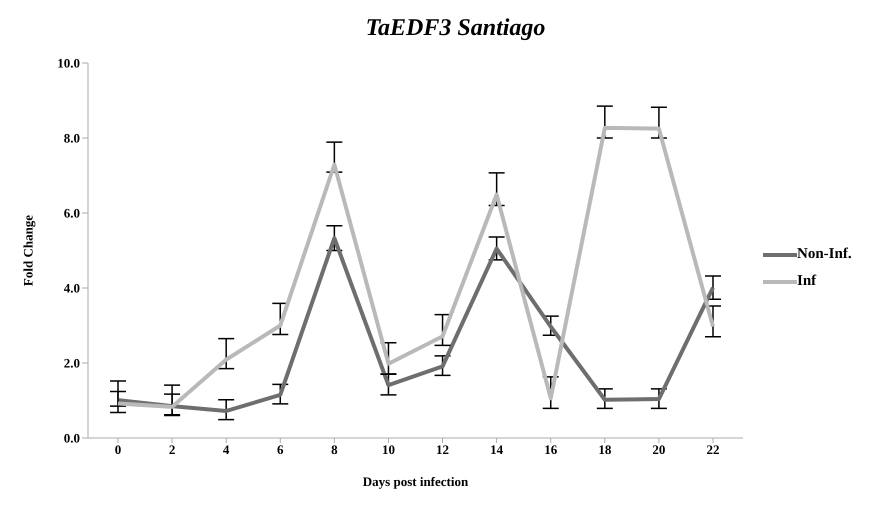 This screenshot has width=883, height=507. Describe the element at coordinates (68, 63) in the screenshot. I see `y-tick-label: 10.0` at that location.